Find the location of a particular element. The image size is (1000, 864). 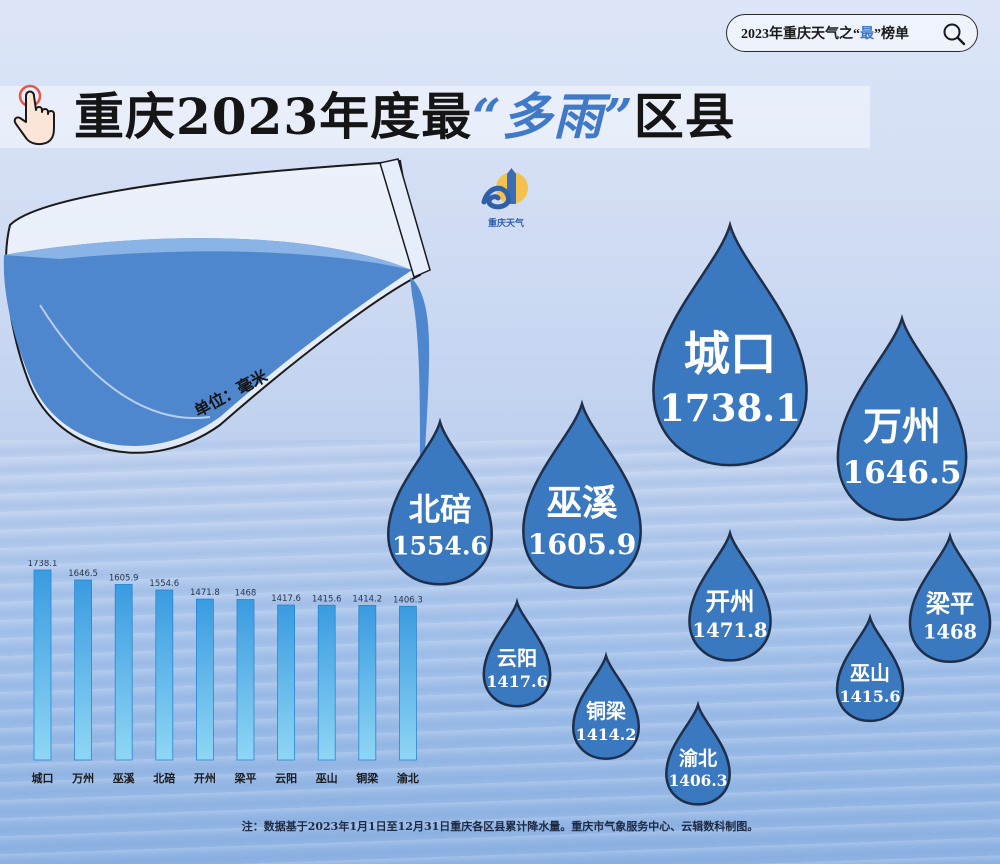

drop-value-label: 1415.6 is located at coordinates (869, 696).